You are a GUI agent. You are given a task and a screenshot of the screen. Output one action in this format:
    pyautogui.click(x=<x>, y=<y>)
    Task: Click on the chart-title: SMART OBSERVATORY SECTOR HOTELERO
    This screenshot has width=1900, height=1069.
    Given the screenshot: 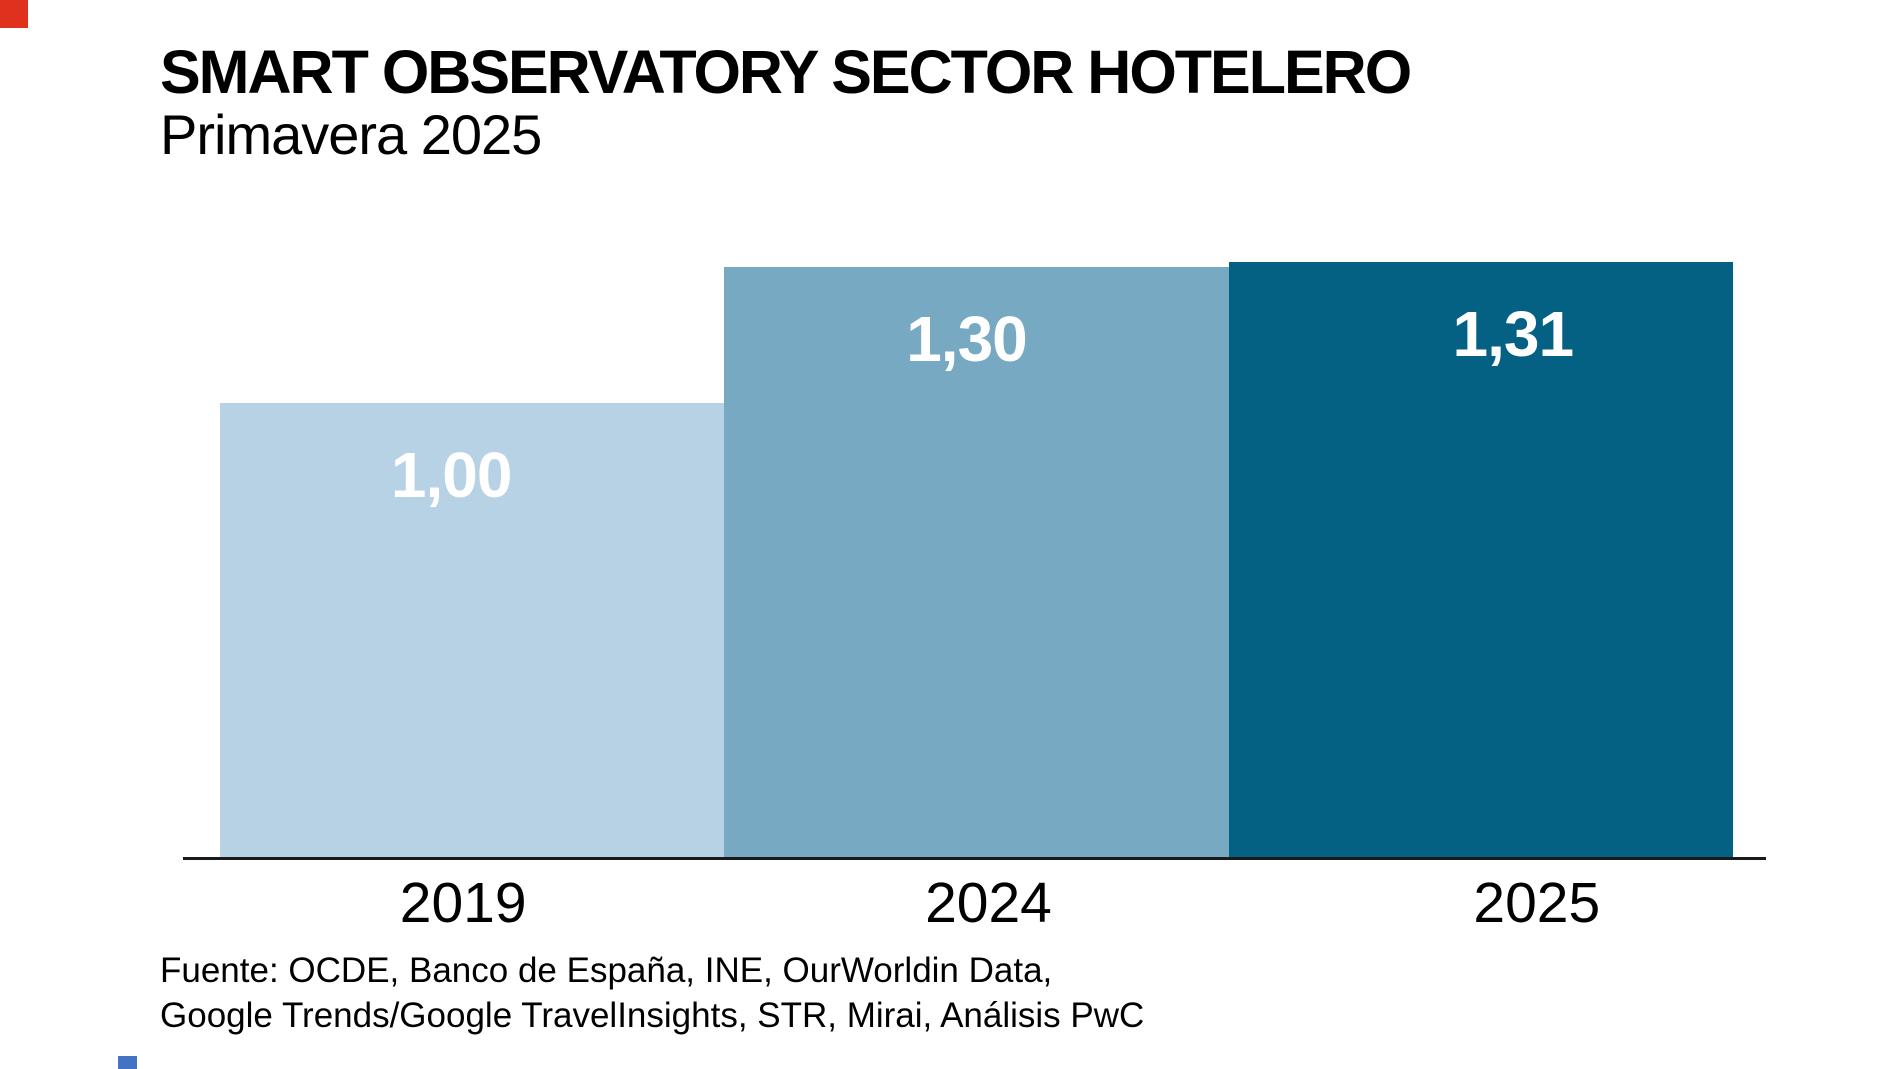 What is the action you would take?
    pyautogui.click(x=786, y=72)
    